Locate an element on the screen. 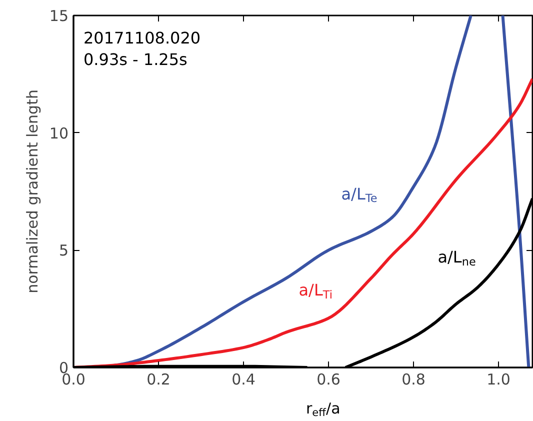  x-tick-label: 1.0 is located at coordinates (498, 379).